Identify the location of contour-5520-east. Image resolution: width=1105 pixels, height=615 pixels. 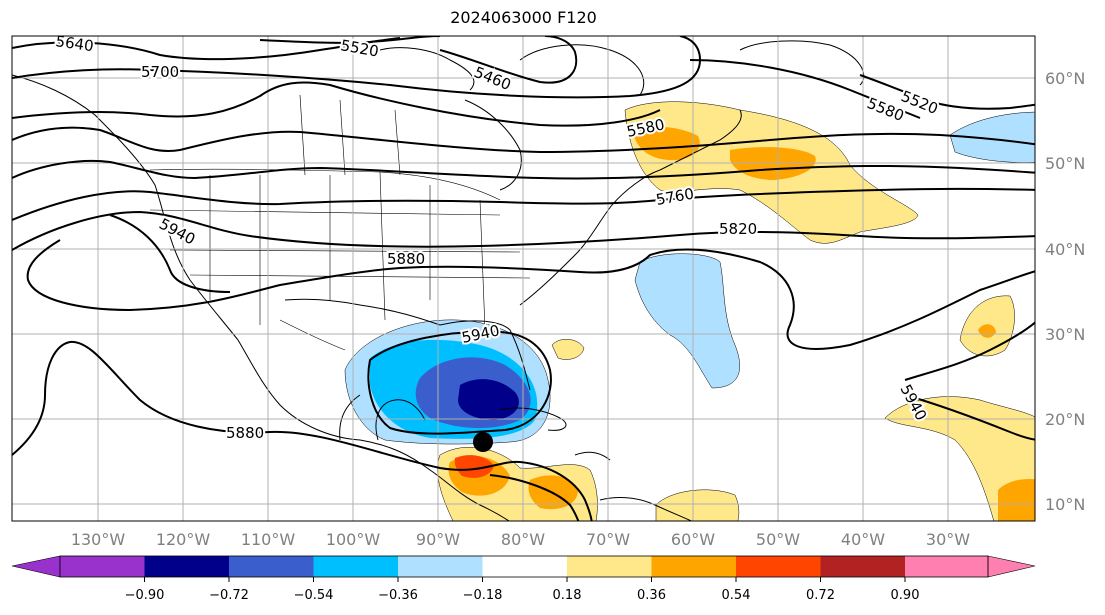
(947, 92).